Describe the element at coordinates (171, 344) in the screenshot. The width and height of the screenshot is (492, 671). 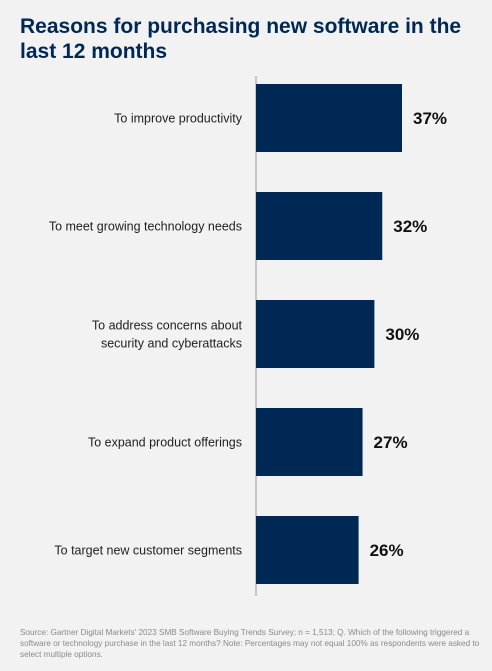
I see `category-label-line: security and cyberattacks` at that location.